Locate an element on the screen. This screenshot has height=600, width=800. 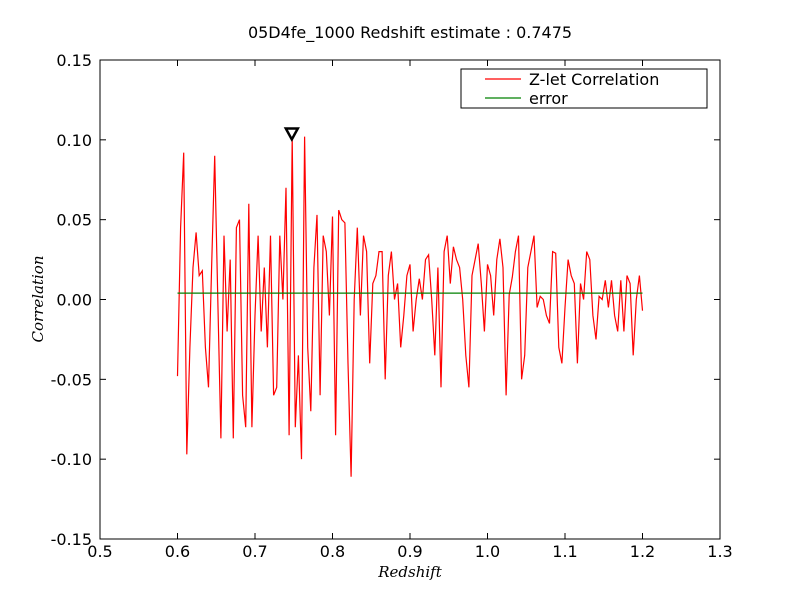
estimate-marker is located at coordinates (291, 135).